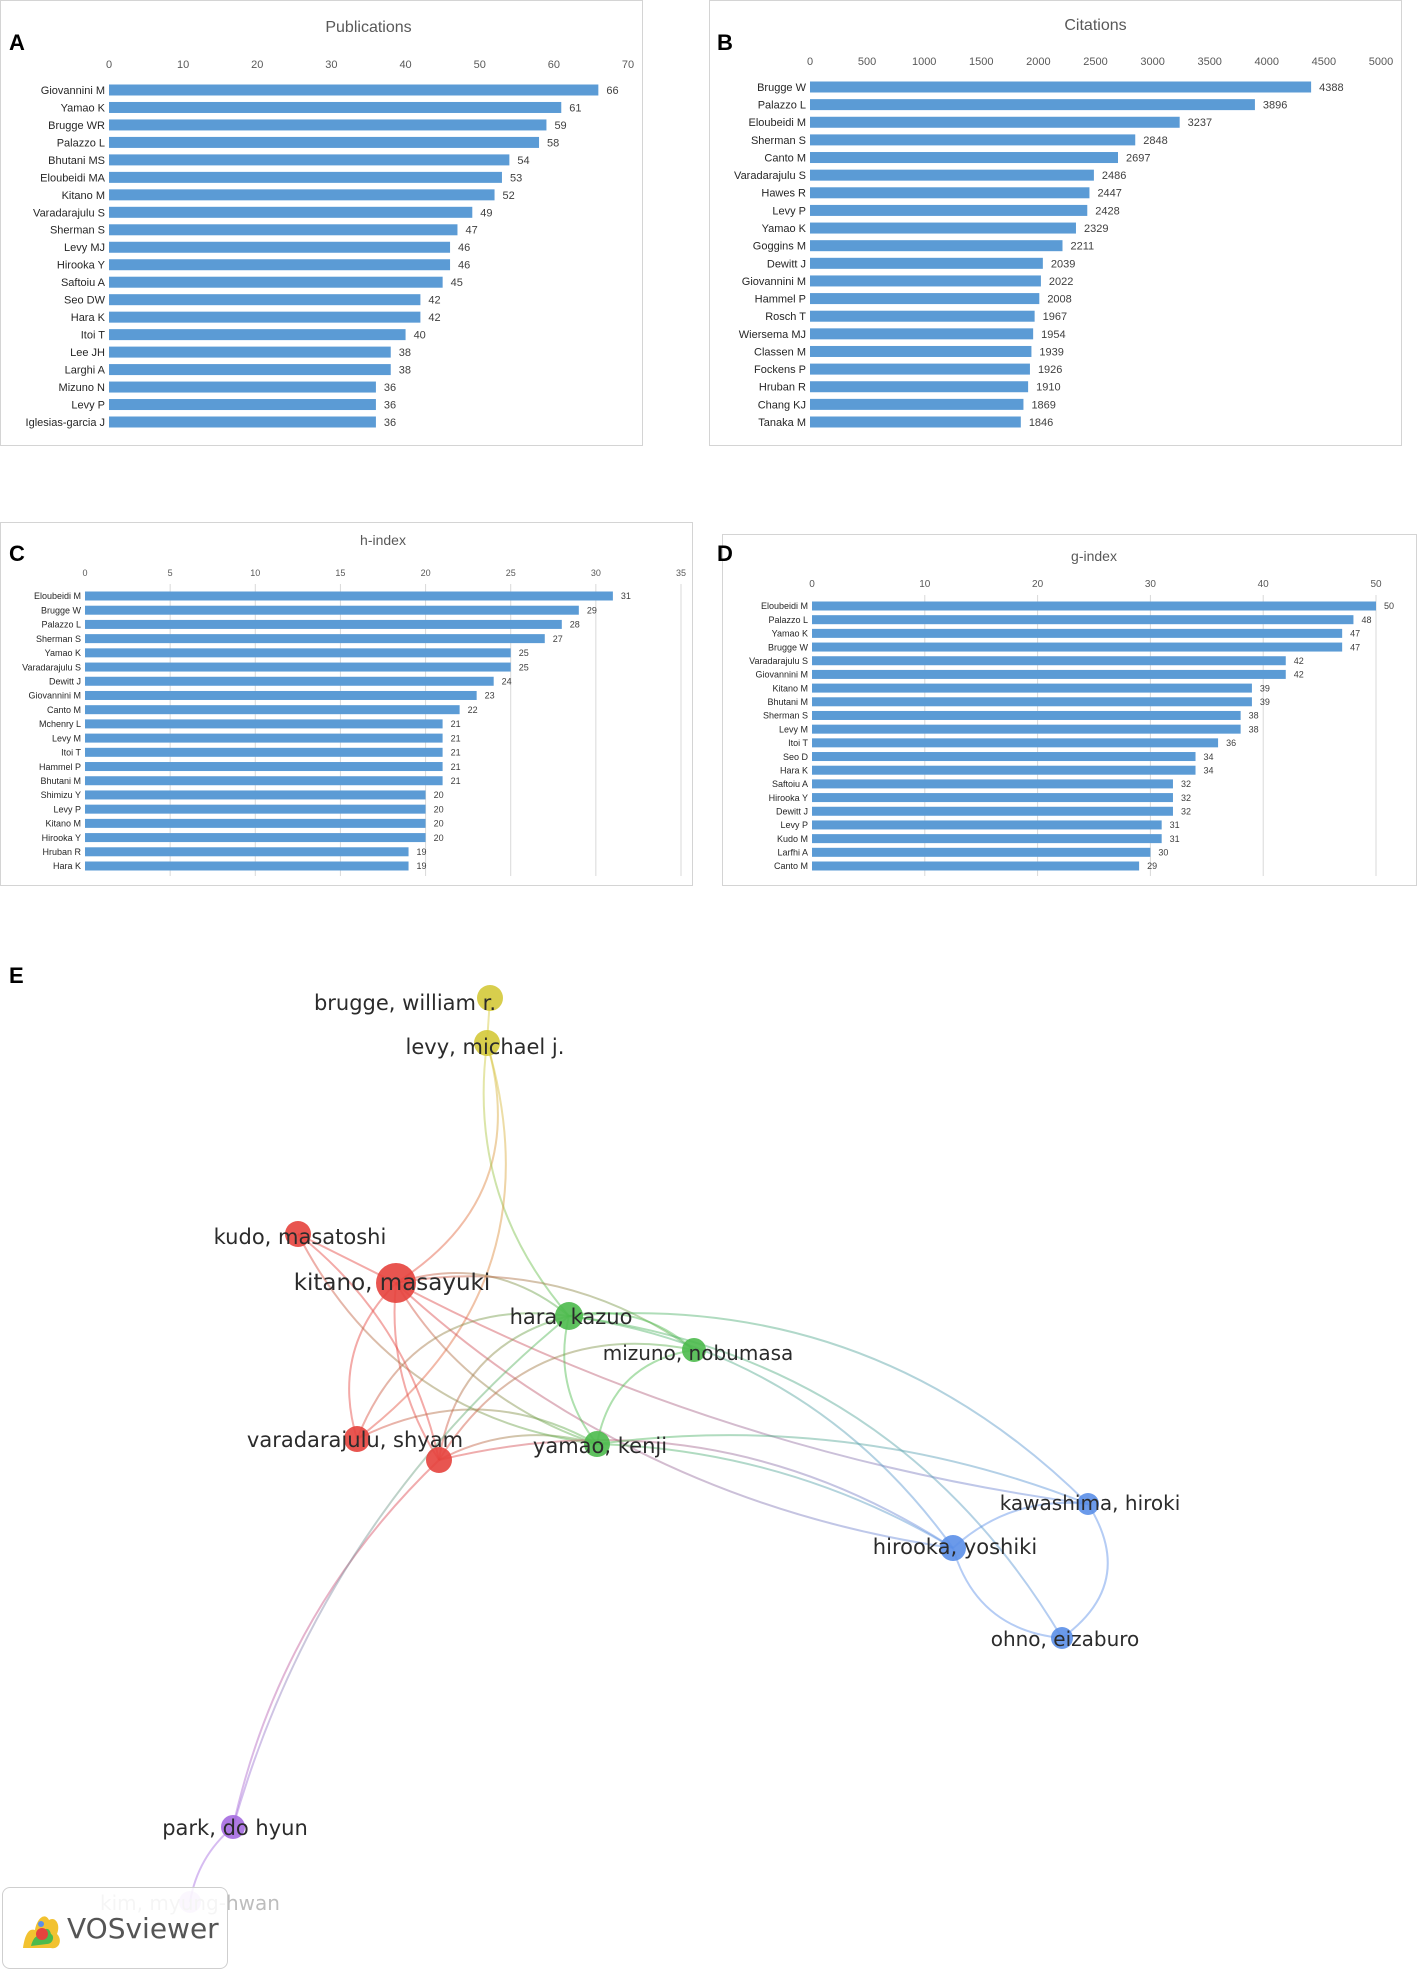 The height and width of the screenshot is (1972, 1417). I want to click on h-index-category-label: Palazzo L, so click(61, 625).